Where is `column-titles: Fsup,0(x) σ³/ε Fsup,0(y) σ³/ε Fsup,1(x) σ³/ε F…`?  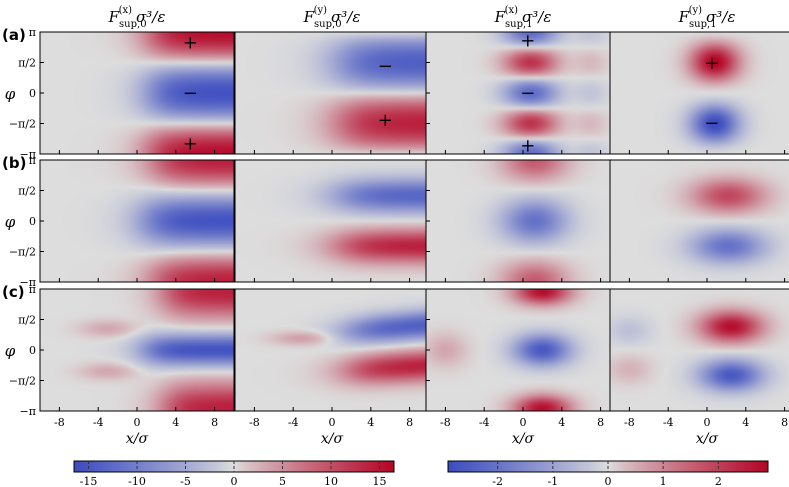 column-titles: Fsup,0(x) σ³/ε Fsup,0(y) σ³/ε Fsup,1(x) σ³/ε F… is located at coordinates (422, 17).